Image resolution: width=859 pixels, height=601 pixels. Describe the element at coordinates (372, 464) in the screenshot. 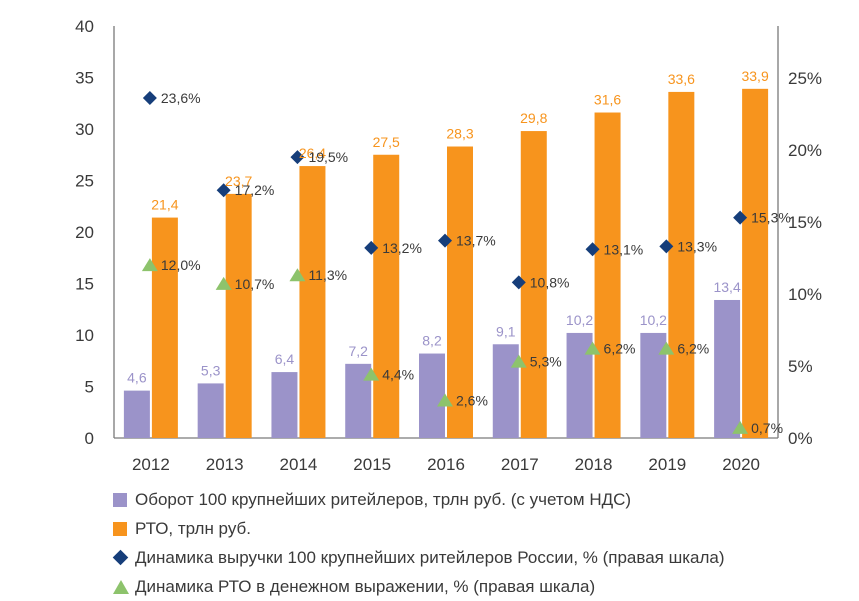

I see `x-tick-label: 2015` at that location.